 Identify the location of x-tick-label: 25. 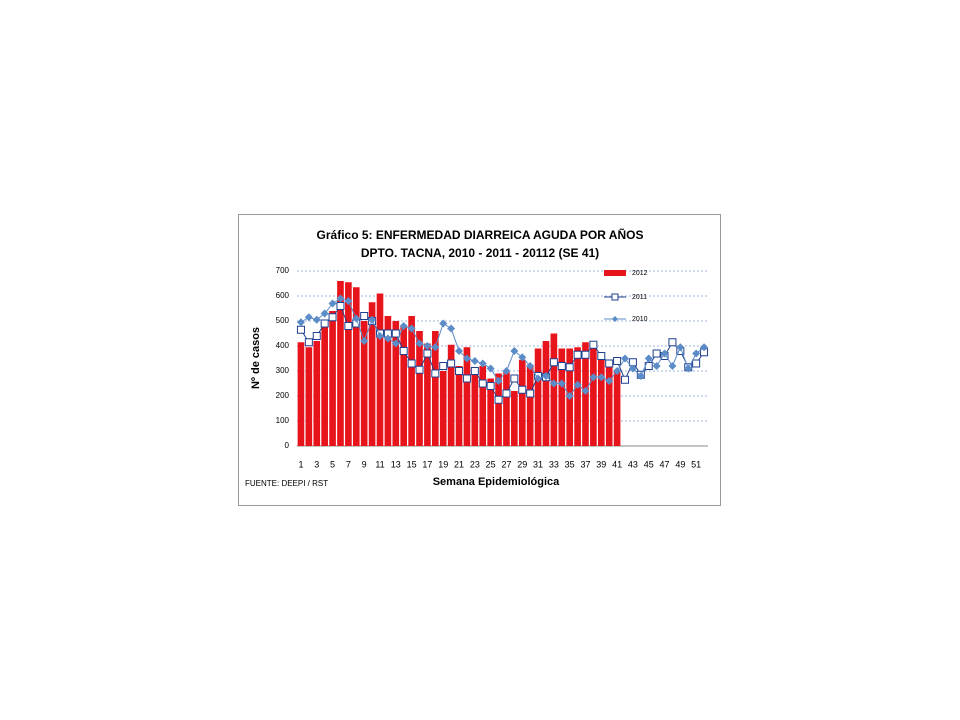
(491, 464).